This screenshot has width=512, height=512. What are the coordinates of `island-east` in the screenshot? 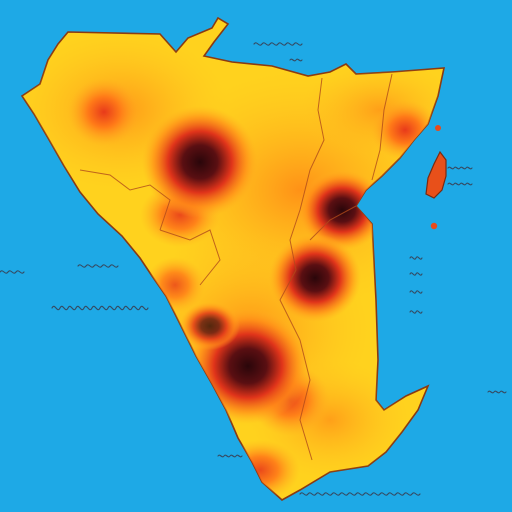 It's located at (436, 174).